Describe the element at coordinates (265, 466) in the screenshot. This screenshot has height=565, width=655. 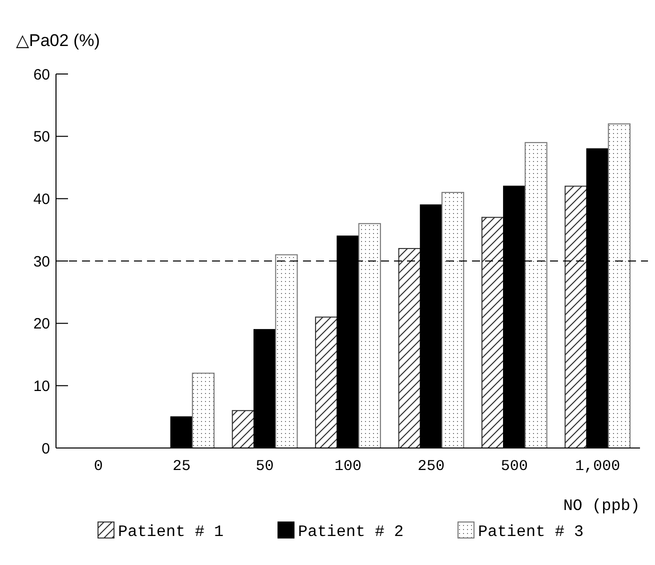
I see `x-tick-label: 50` at that location.